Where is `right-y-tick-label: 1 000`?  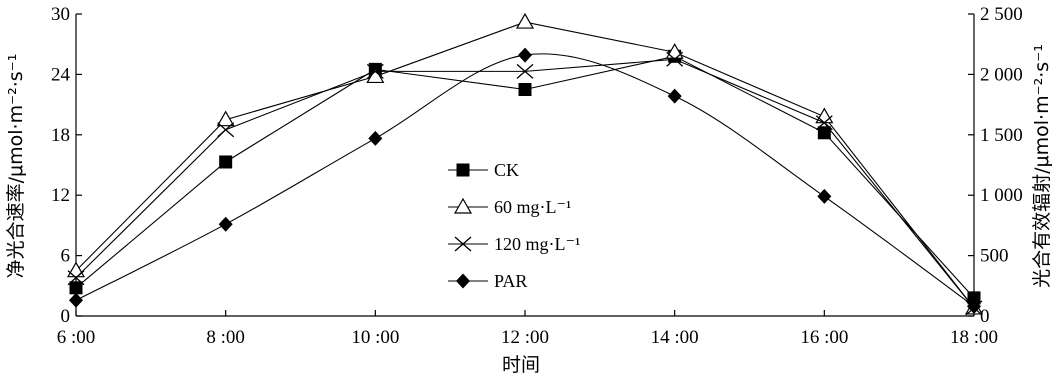
right-y-tick-label: 1 000 is located at coordinates (1001, 195).